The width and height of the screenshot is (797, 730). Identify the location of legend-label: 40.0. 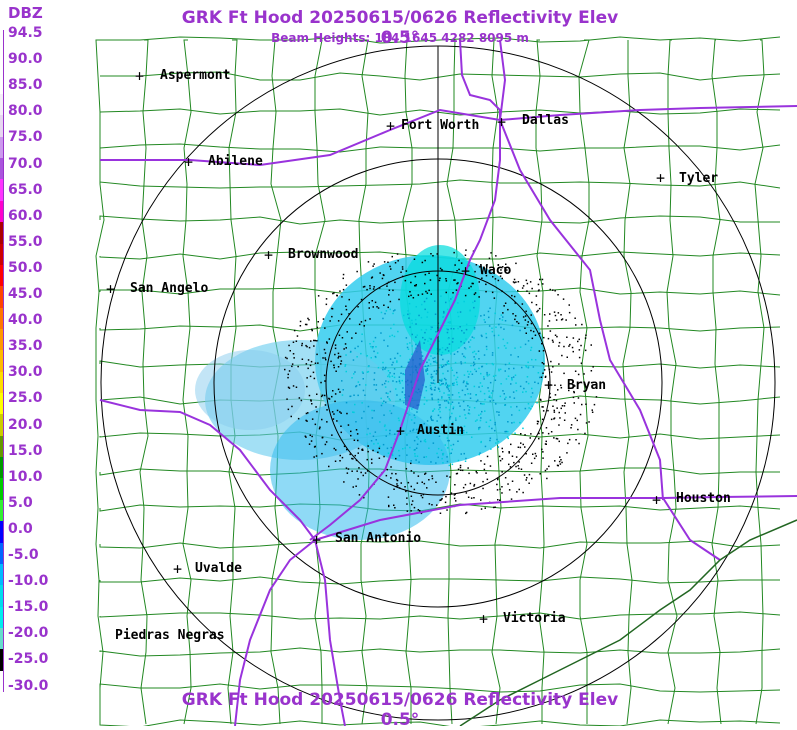
(25, 320).